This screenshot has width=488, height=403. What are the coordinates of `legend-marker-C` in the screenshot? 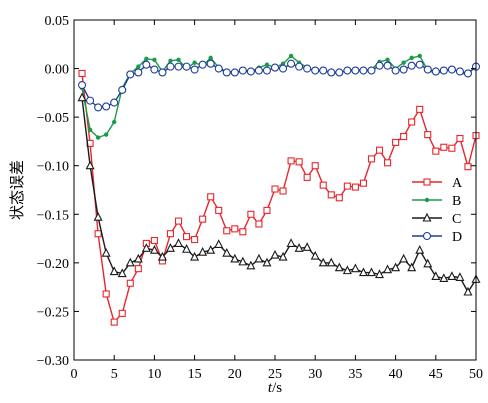 It's located at (427, 217).